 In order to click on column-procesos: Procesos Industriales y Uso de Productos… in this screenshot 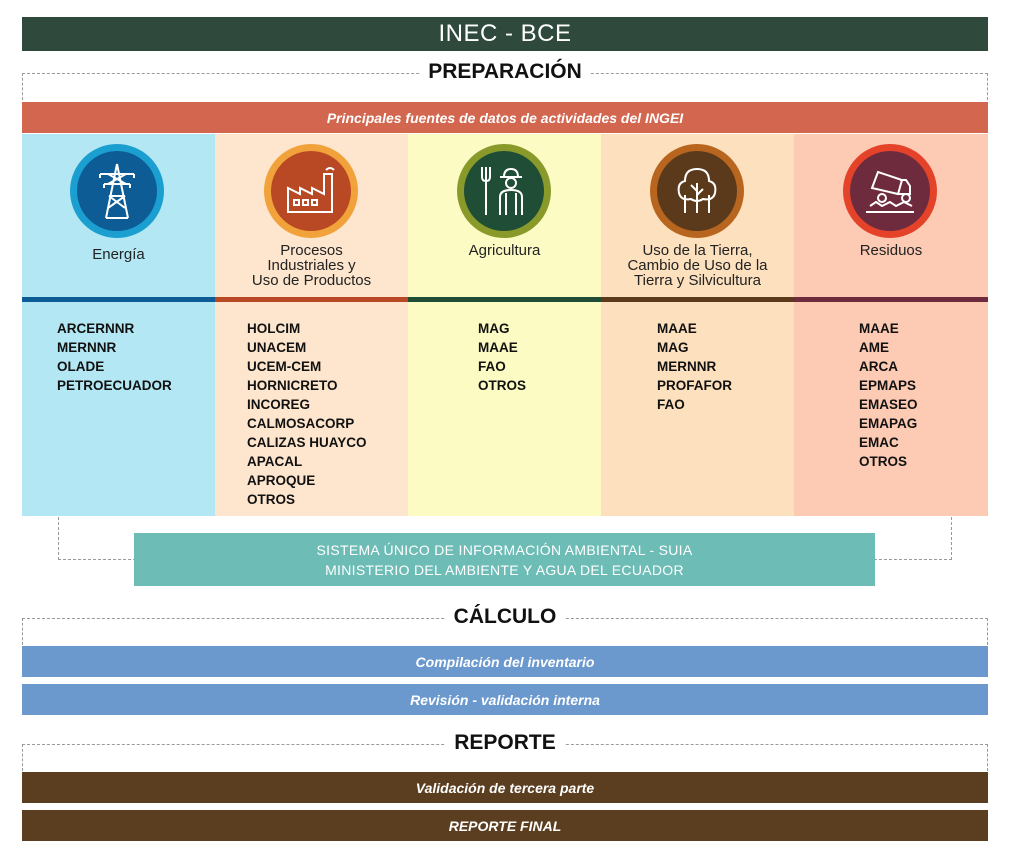, I will do `click(311, 325)`.